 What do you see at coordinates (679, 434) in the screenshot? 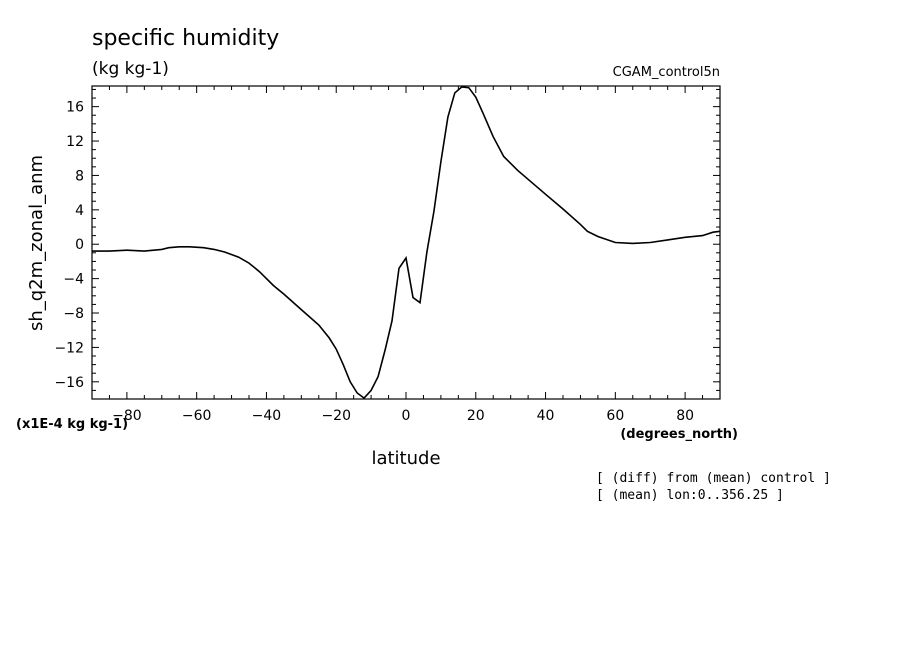
I see `x-axis-units: (degrees_north)` at bounding box center [679, 434].